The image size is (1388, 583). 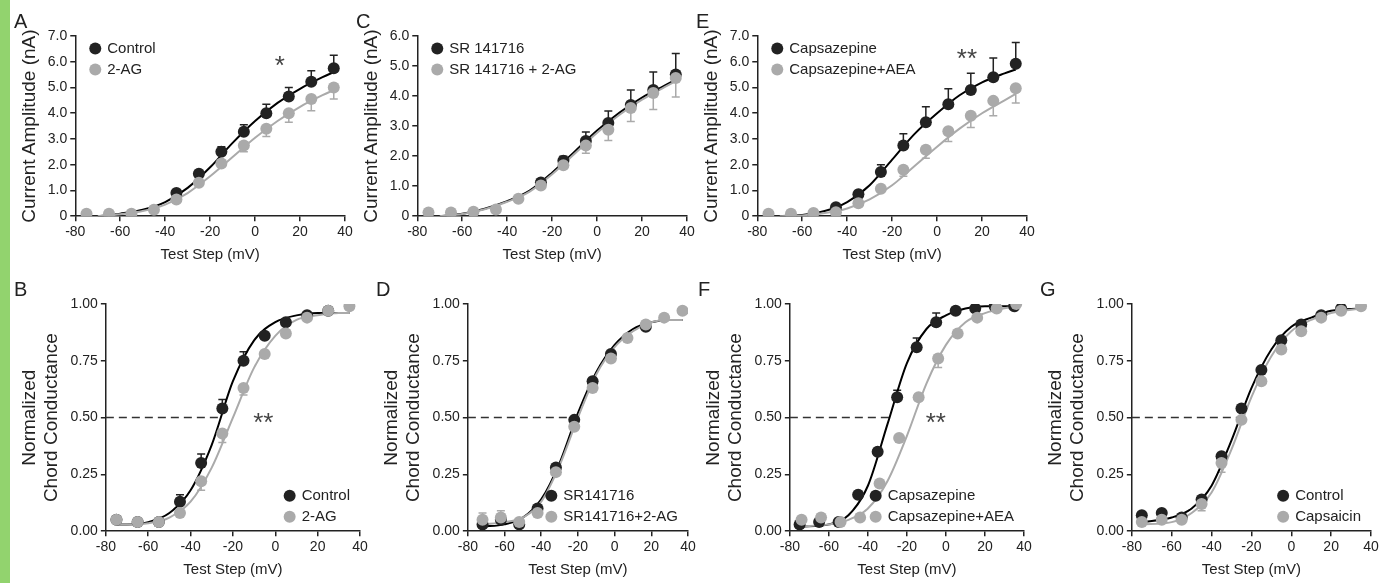 I want to click on chart-title: B, so click(x=21, y=288).